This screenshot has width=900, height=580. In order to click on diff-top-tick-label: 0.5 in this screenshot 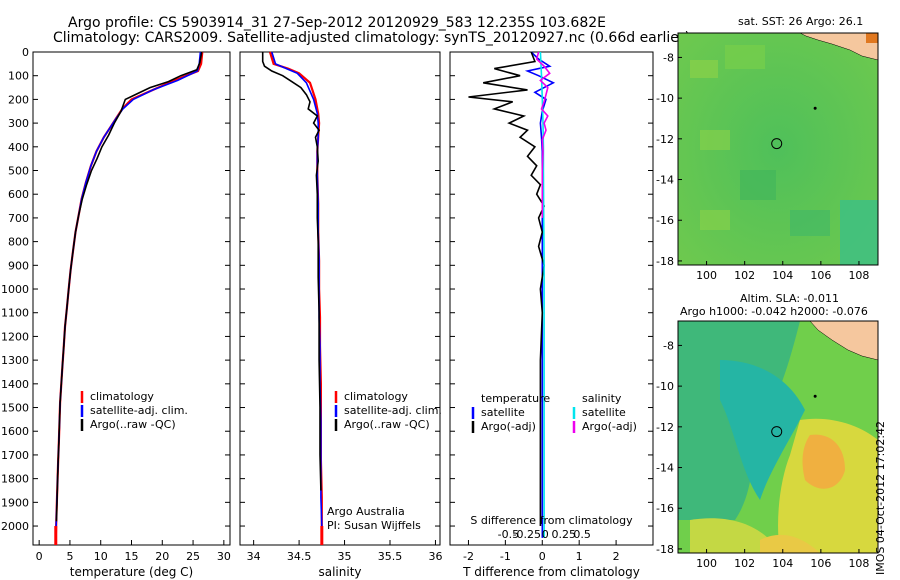, I will do `click(582, 534)`.